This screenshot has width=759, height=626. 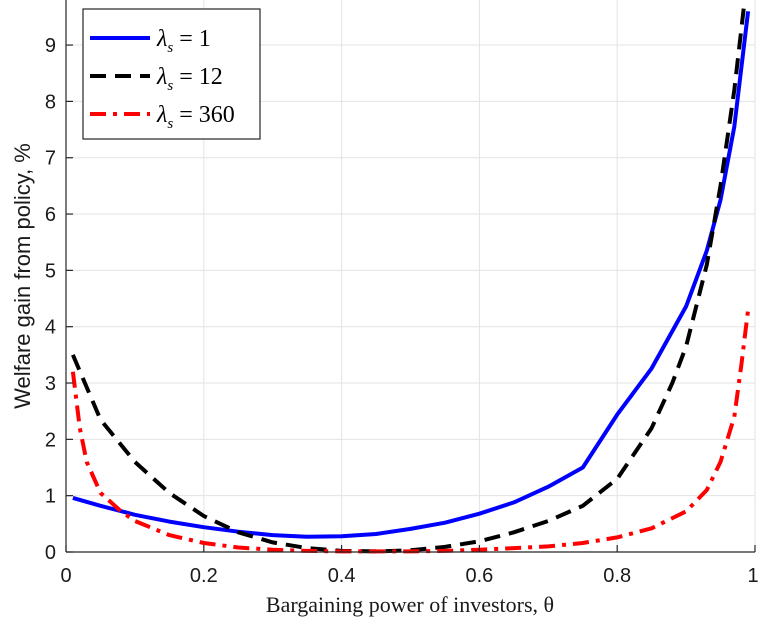 I want to click on x-tick-label: 0, so click(x=65, y=576).